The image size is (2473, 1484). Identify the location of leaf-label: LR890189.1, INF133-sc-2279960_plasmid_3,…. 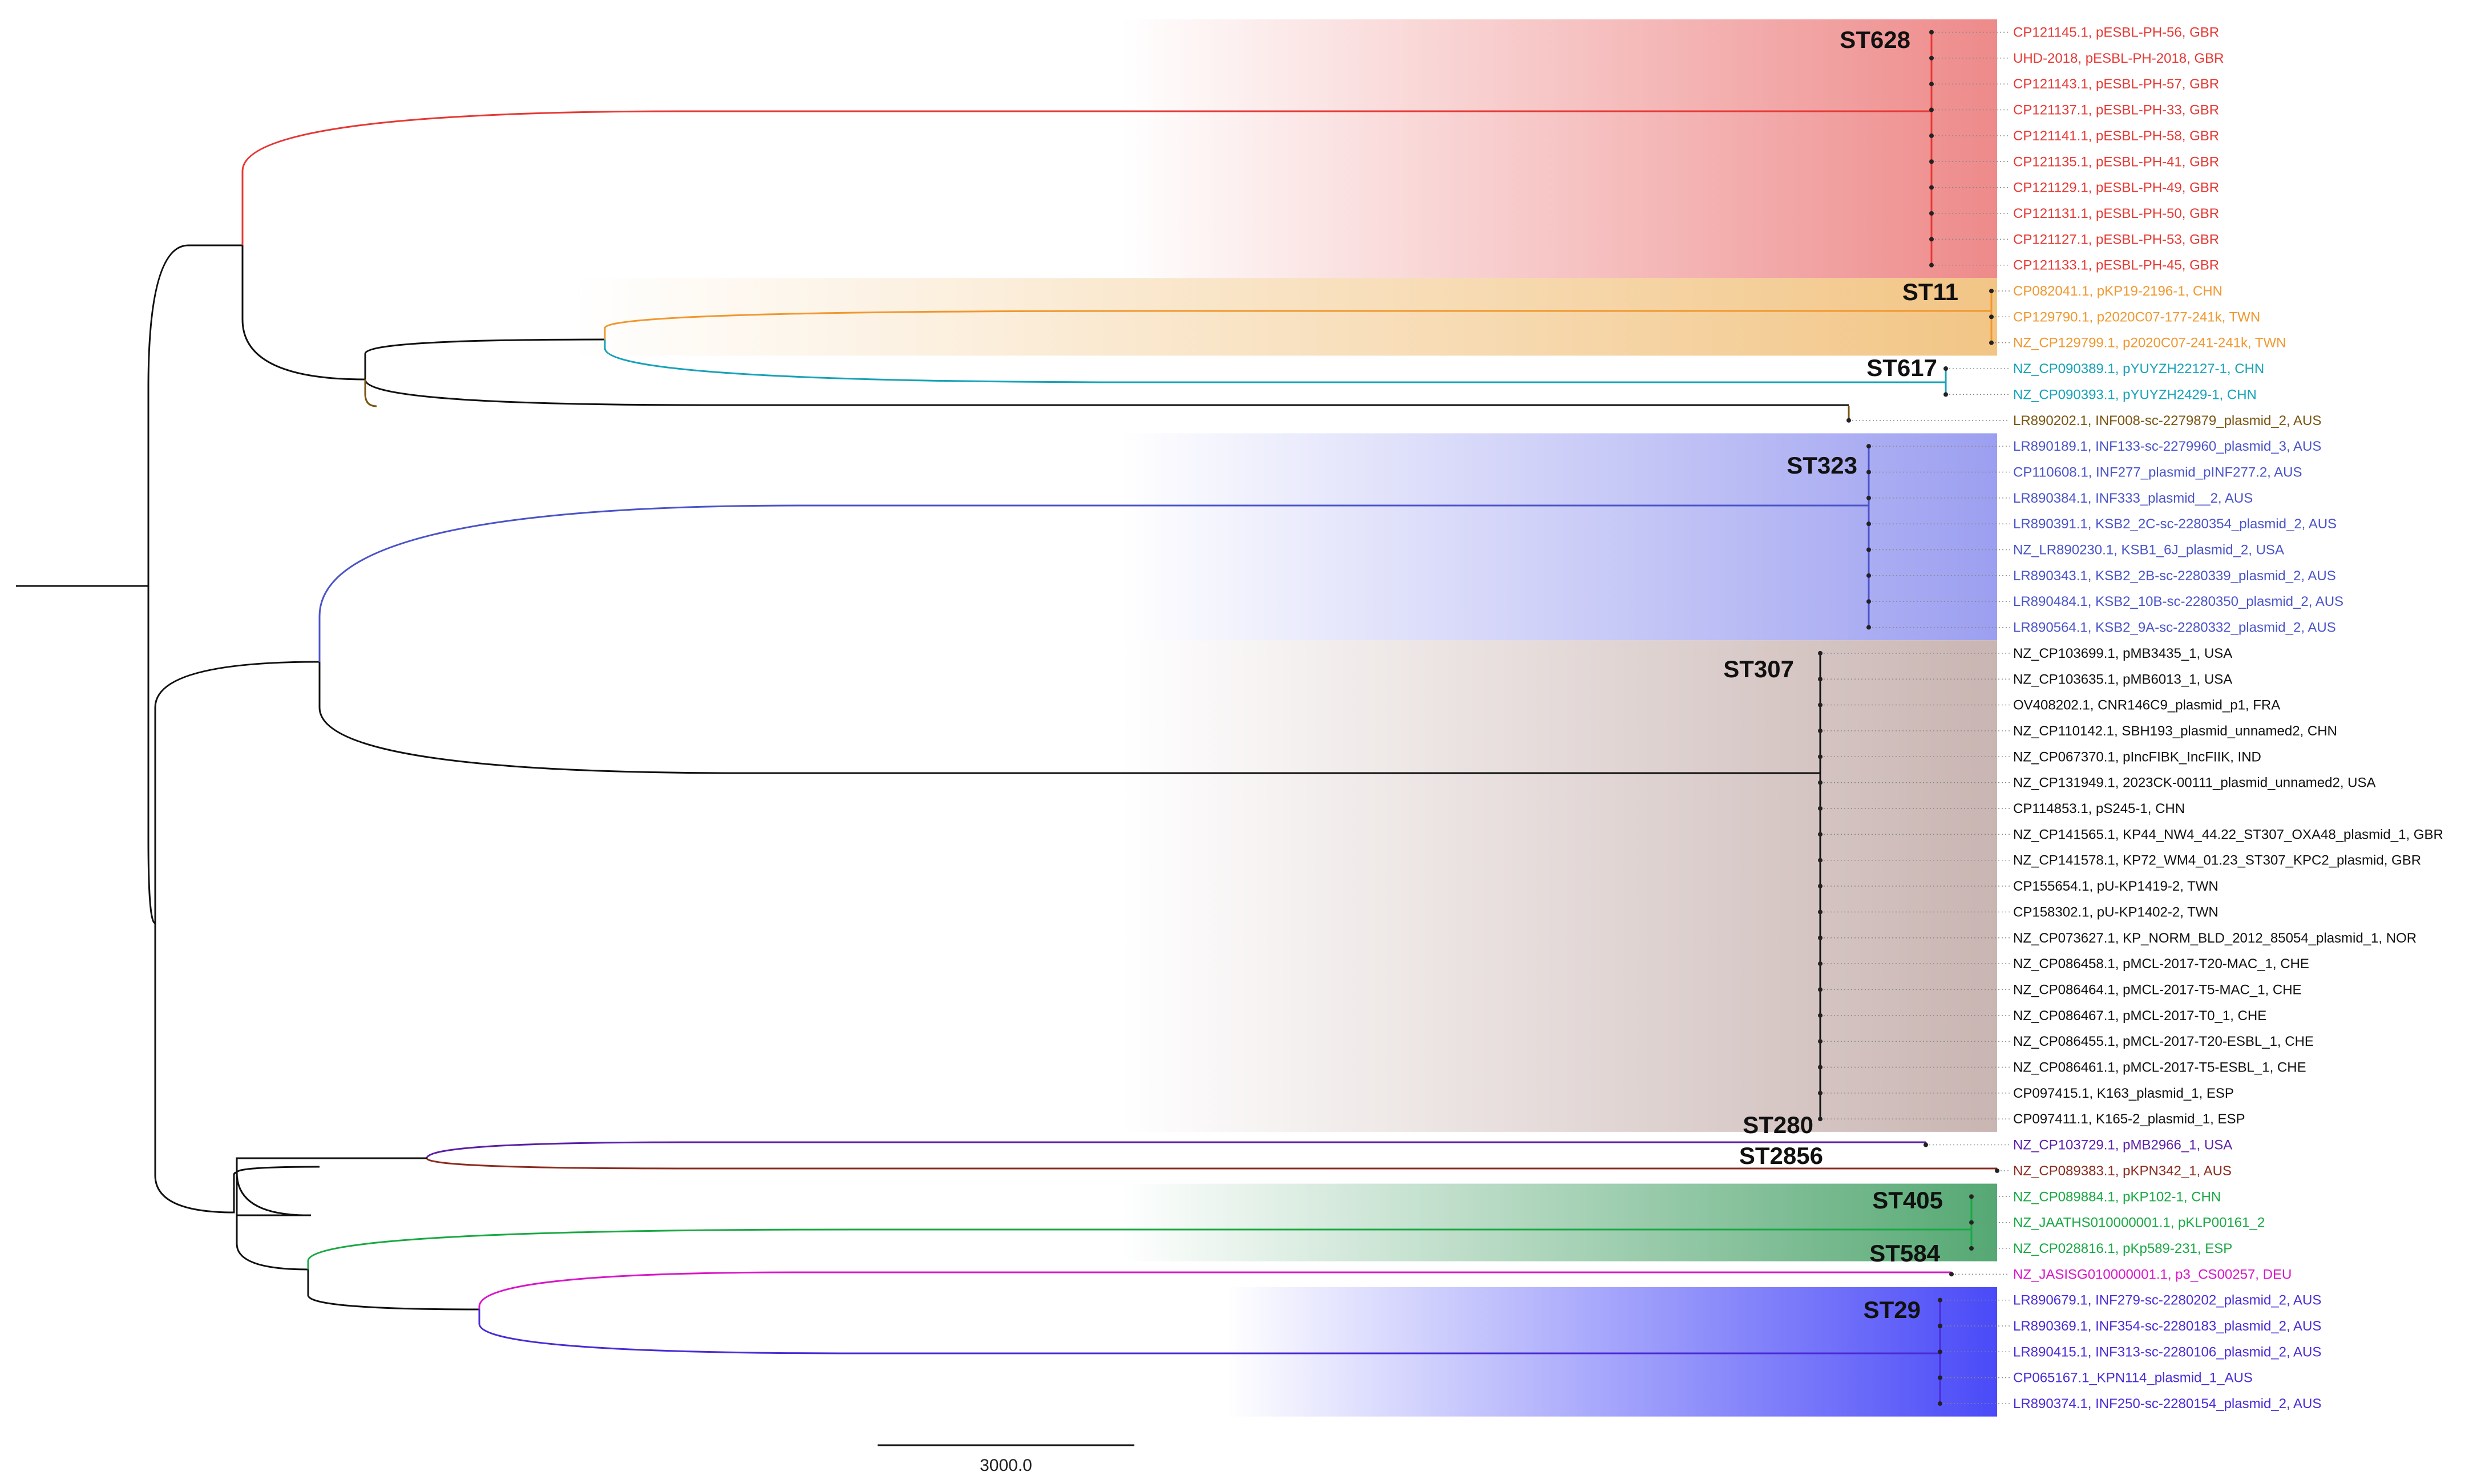
(2167, 446).